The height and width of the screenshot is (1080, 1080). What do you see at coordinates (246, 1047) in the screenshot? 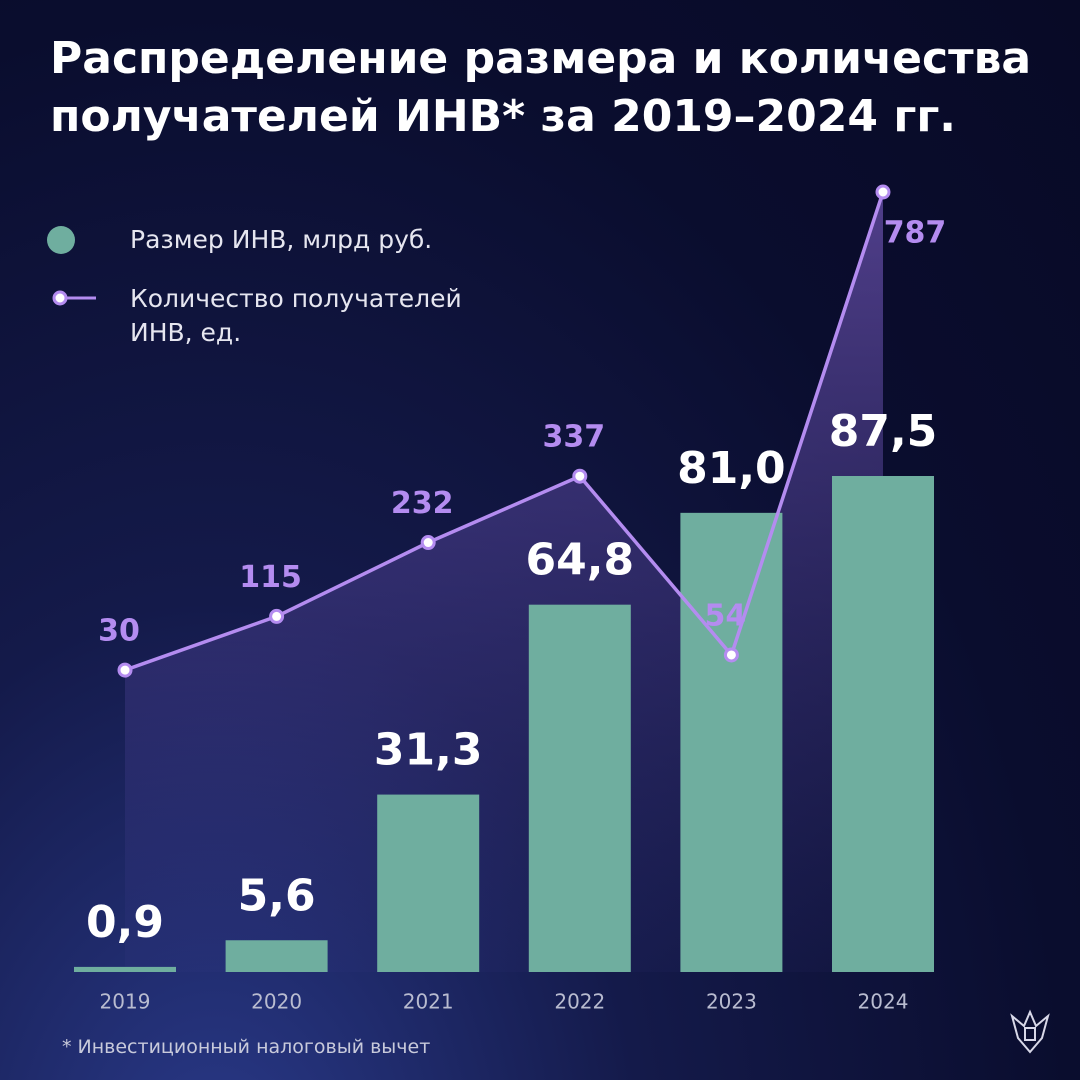
I see `footnote: * Инвестиционный налоговый вычет` at bounding box center [246, 1047].